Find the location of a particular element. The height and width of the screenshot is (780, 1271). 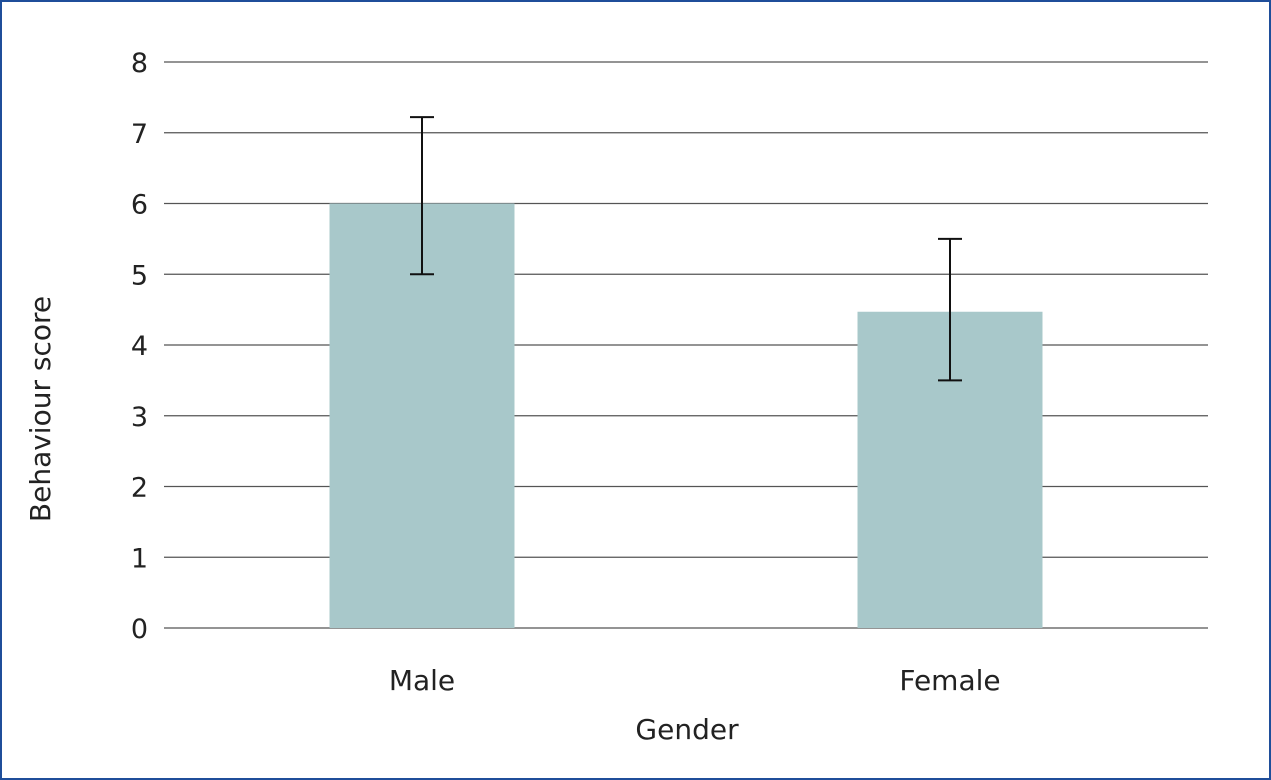

x-category-labels: Male Female is located at coordinates (695, 680).